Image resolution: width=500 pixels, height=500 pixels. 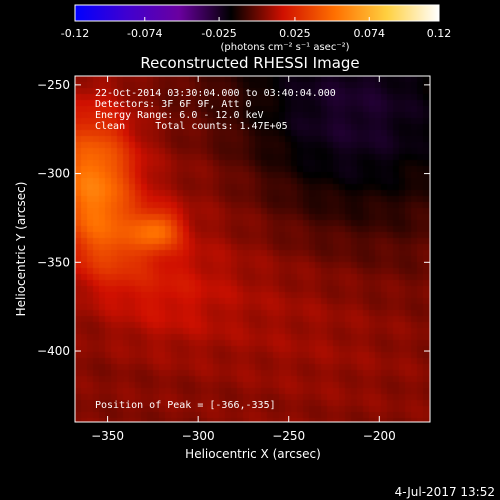 What do you see at coordinates (369, 33) in the screenshot?
I see `colorbar-tick-label: 0.074` at bounding box center [369, 33].